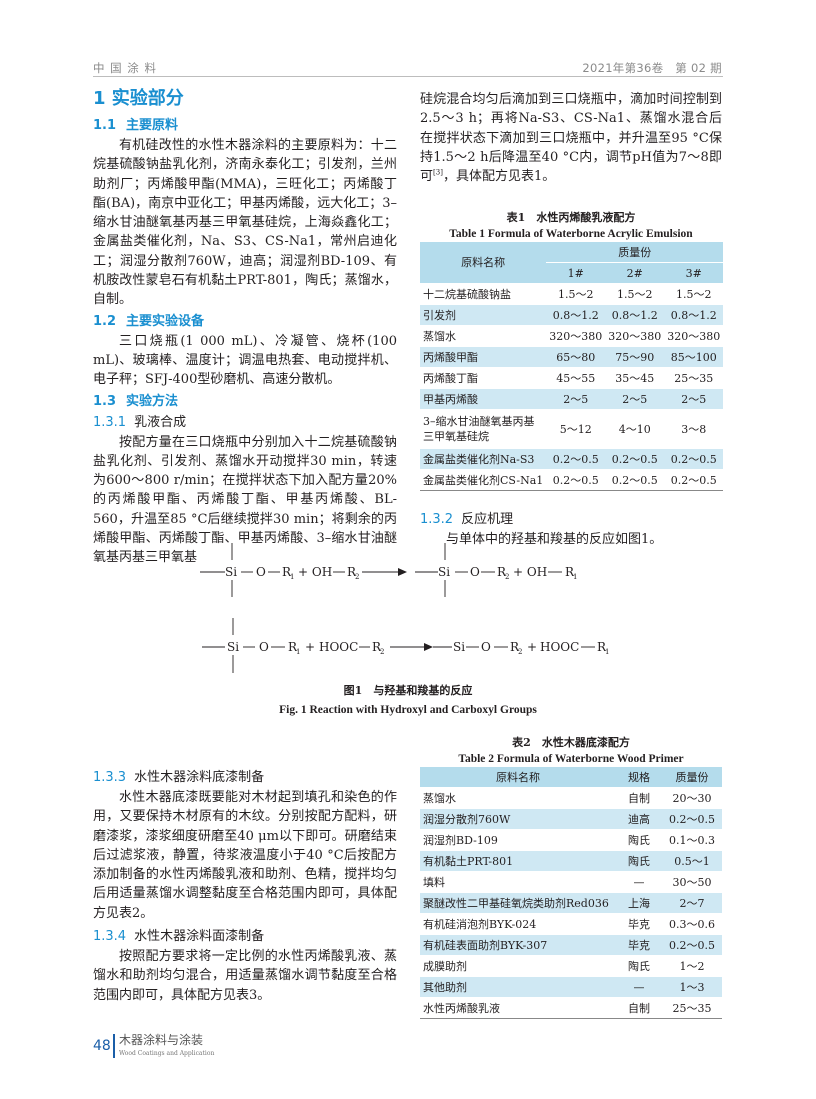 This screenshot has width=816, height=1099. Describe the element at coordinates (635, 378) in the screenshot. I see `table-cell-value: 35～45` at that location.